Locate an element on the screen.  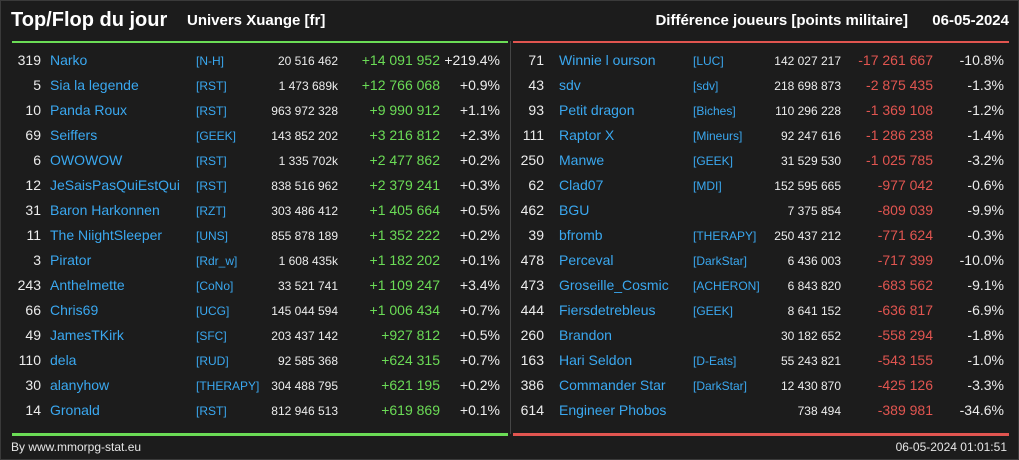
player-name-link: bfromb is located at coordinates (581, 235).